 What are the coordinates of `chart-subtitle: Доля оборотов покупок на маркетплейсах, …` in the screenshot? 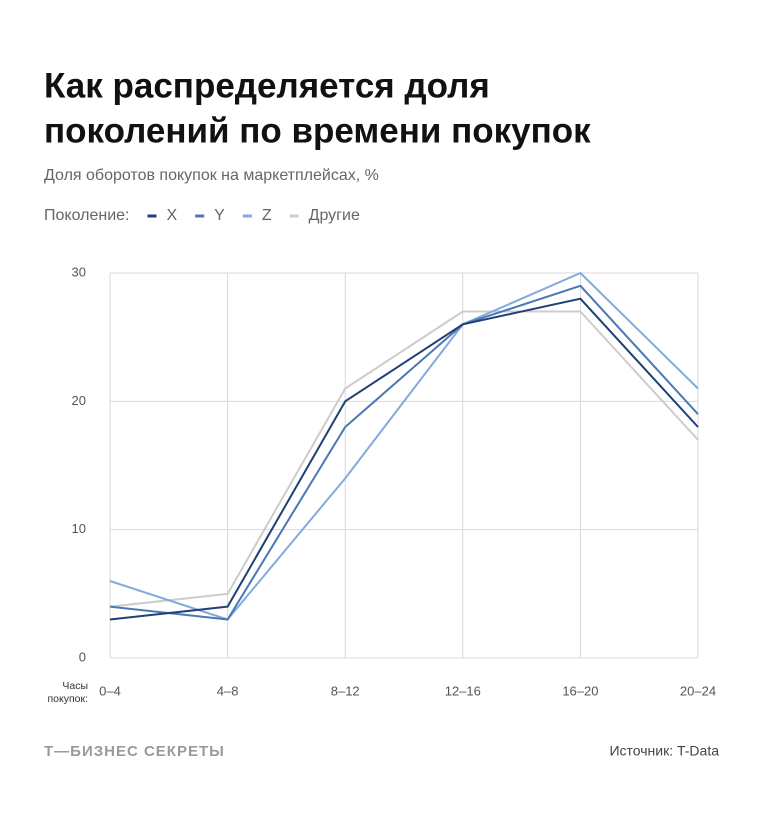 It's located at (211, 175).